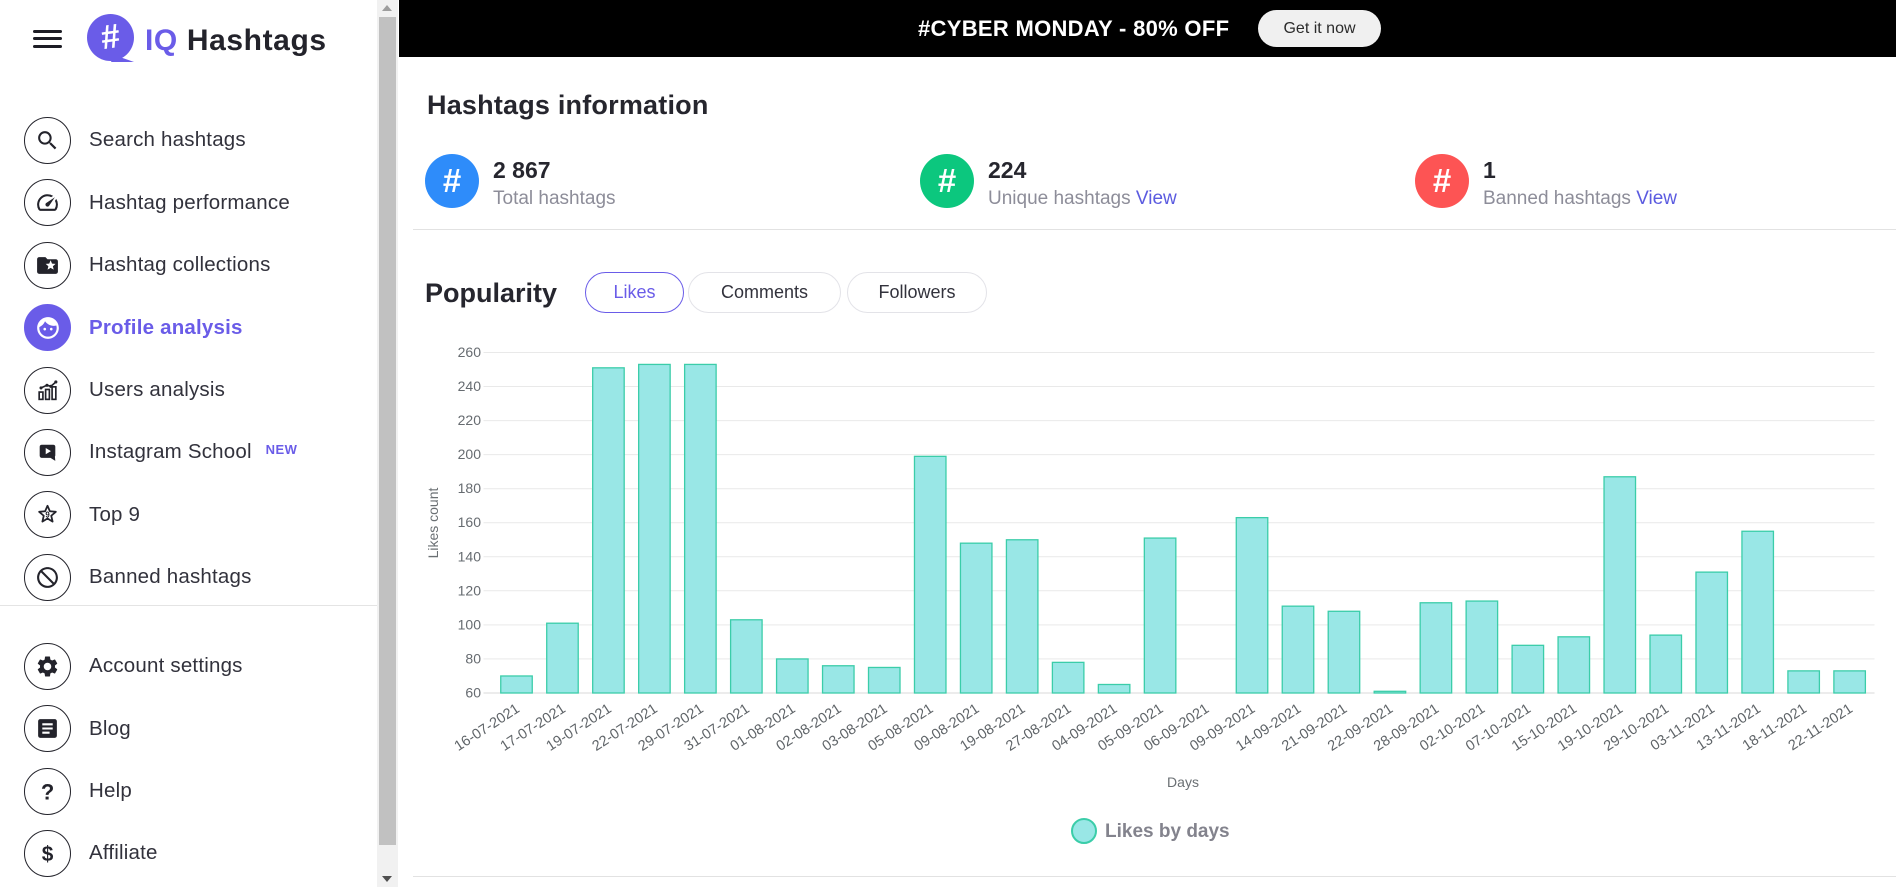 This screenshot has height=887, width=1896. I want to click on svg-text: 120, so click(470, 590).